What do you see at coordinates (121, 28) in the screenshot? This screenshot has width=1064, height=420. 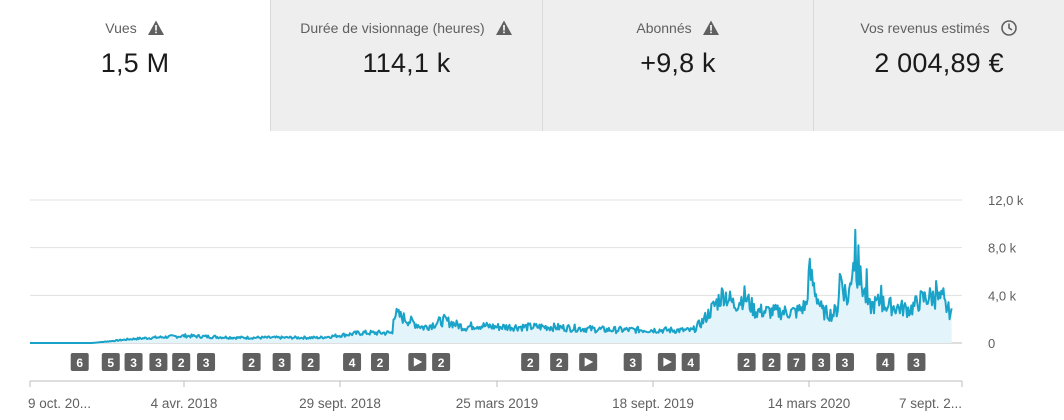 I see `tab-views-label: Vues` at bounding box center [121, 28].